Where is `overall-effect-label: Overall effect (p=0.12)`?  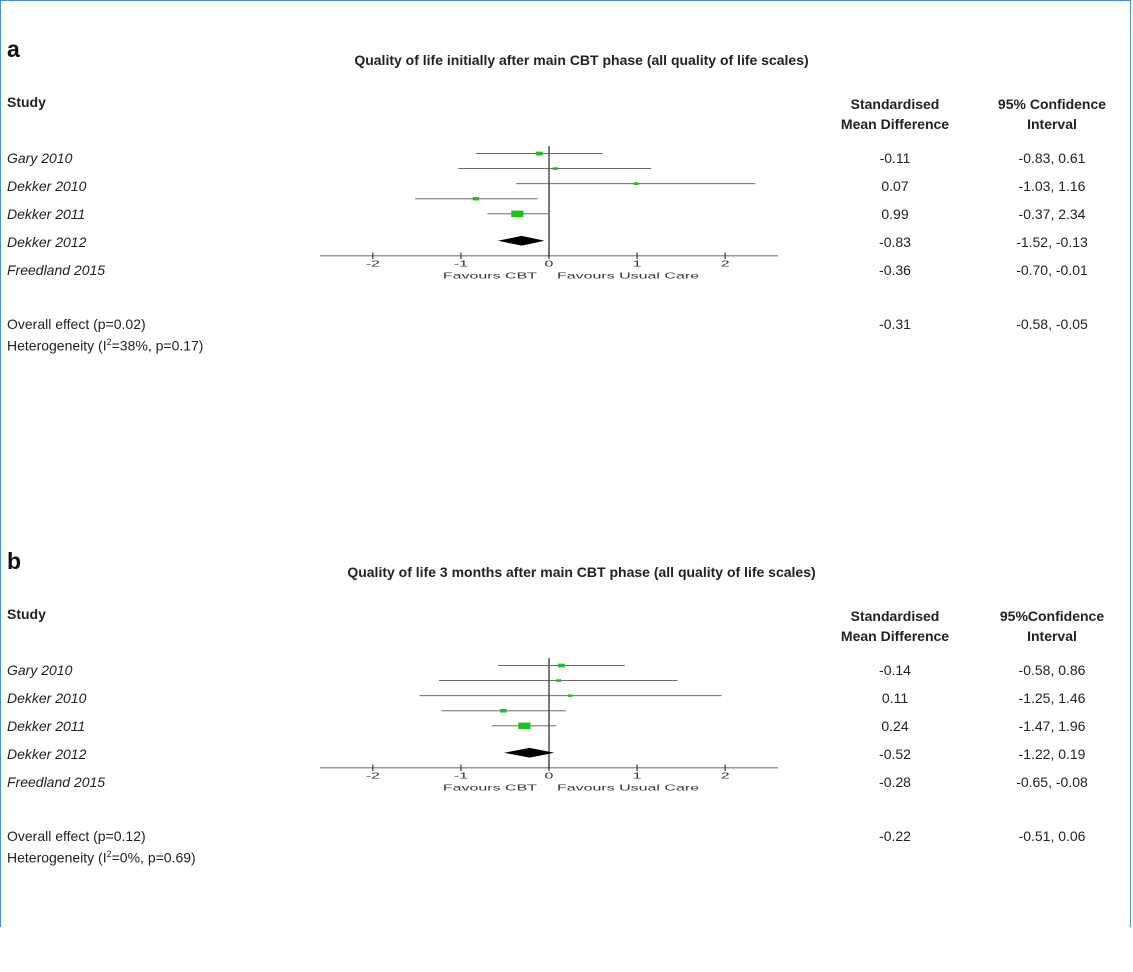 overall-effect-label: Overall effect (p=0.12) is located at coordinates (76, 836).